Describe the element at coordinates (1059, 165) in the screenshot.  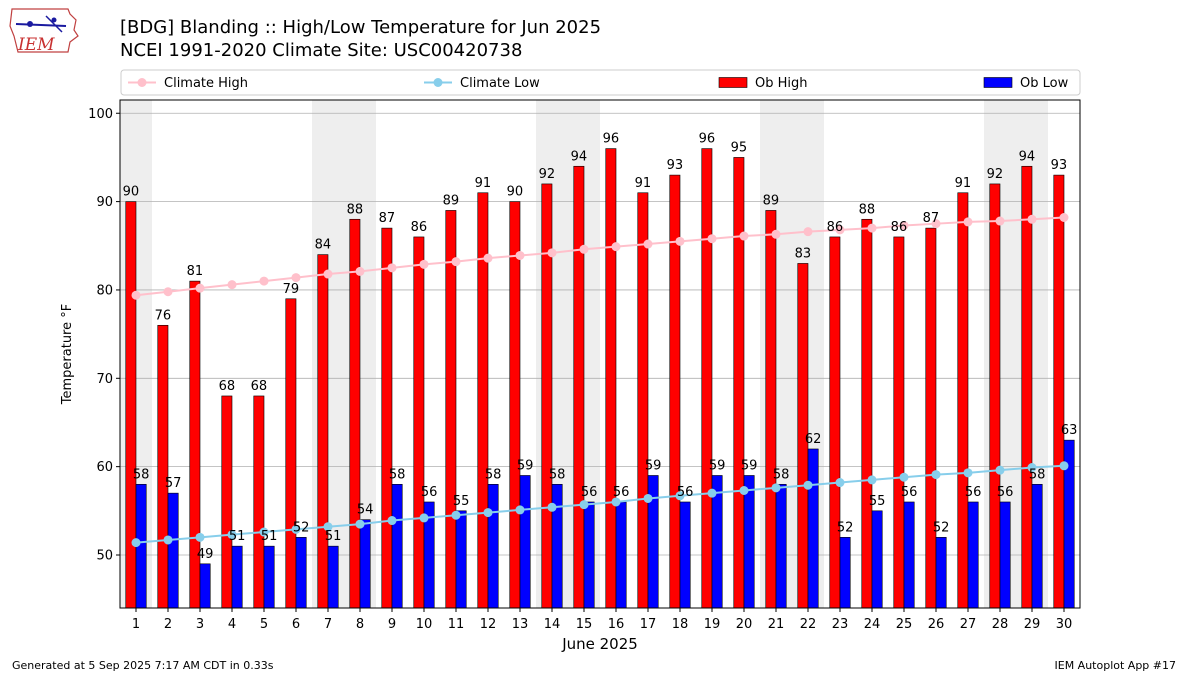
I see `ob-high-value-label: 93` at that location.